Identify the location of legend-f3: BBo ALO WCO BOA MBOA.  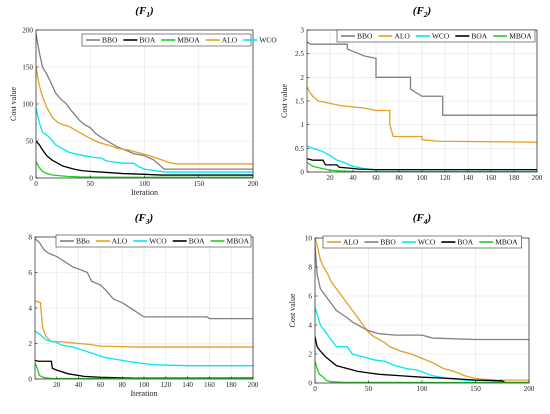
(153, 241).